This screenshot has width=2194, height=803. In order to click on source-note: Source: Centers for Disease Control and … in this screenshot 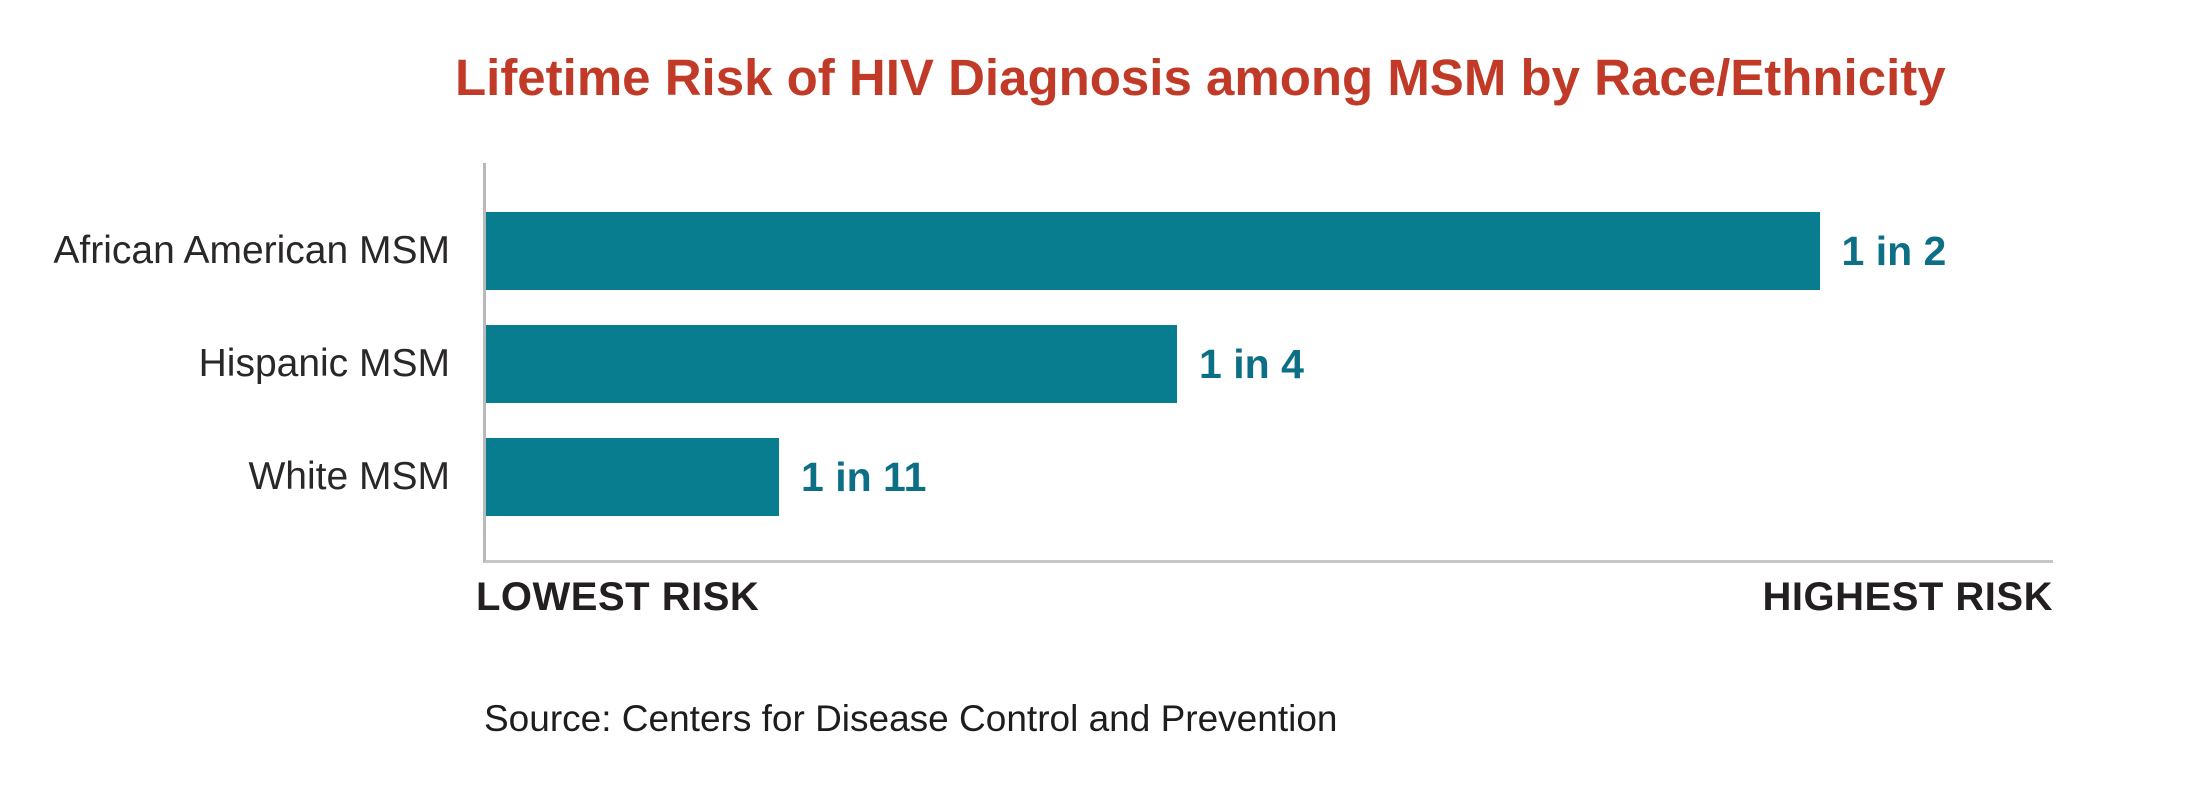, I will do `click(911, 718)`.